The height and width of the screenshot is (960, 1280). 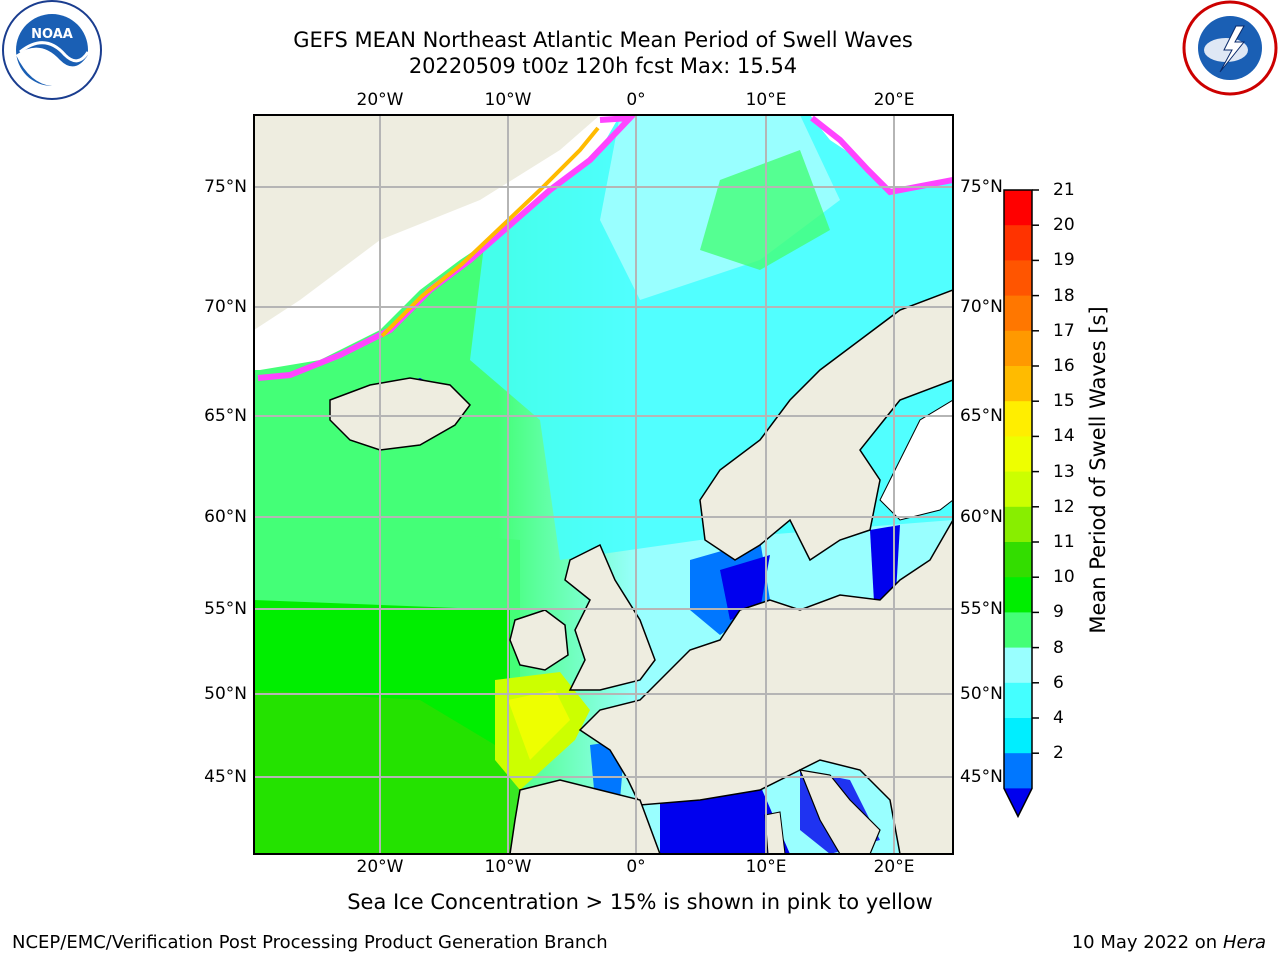 What do you see at coordinates (1058, 753) in the screenshot?
I see `colorbar-tick-label: 2` at bounding box center [1058, 753].